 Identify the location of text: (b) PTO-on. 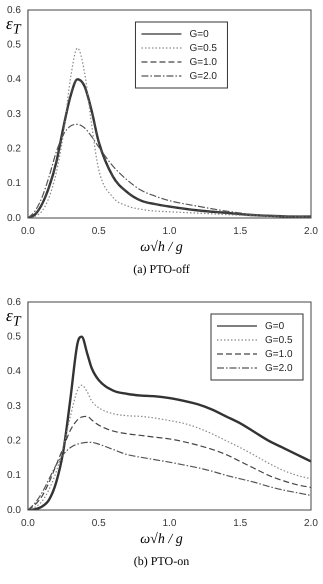
(161, 561).